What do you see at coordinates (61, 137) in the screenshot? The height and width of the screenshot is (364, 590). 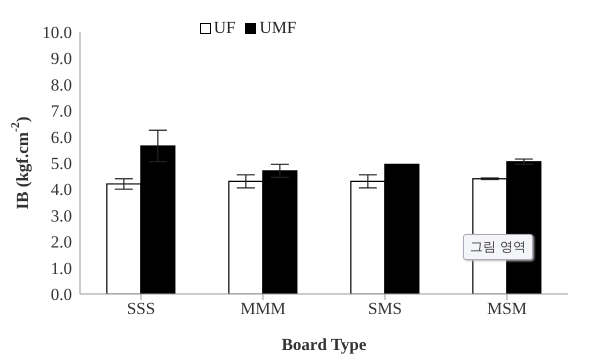 I see `y-tick-label: 6.0` at bounding box center [61, 137].